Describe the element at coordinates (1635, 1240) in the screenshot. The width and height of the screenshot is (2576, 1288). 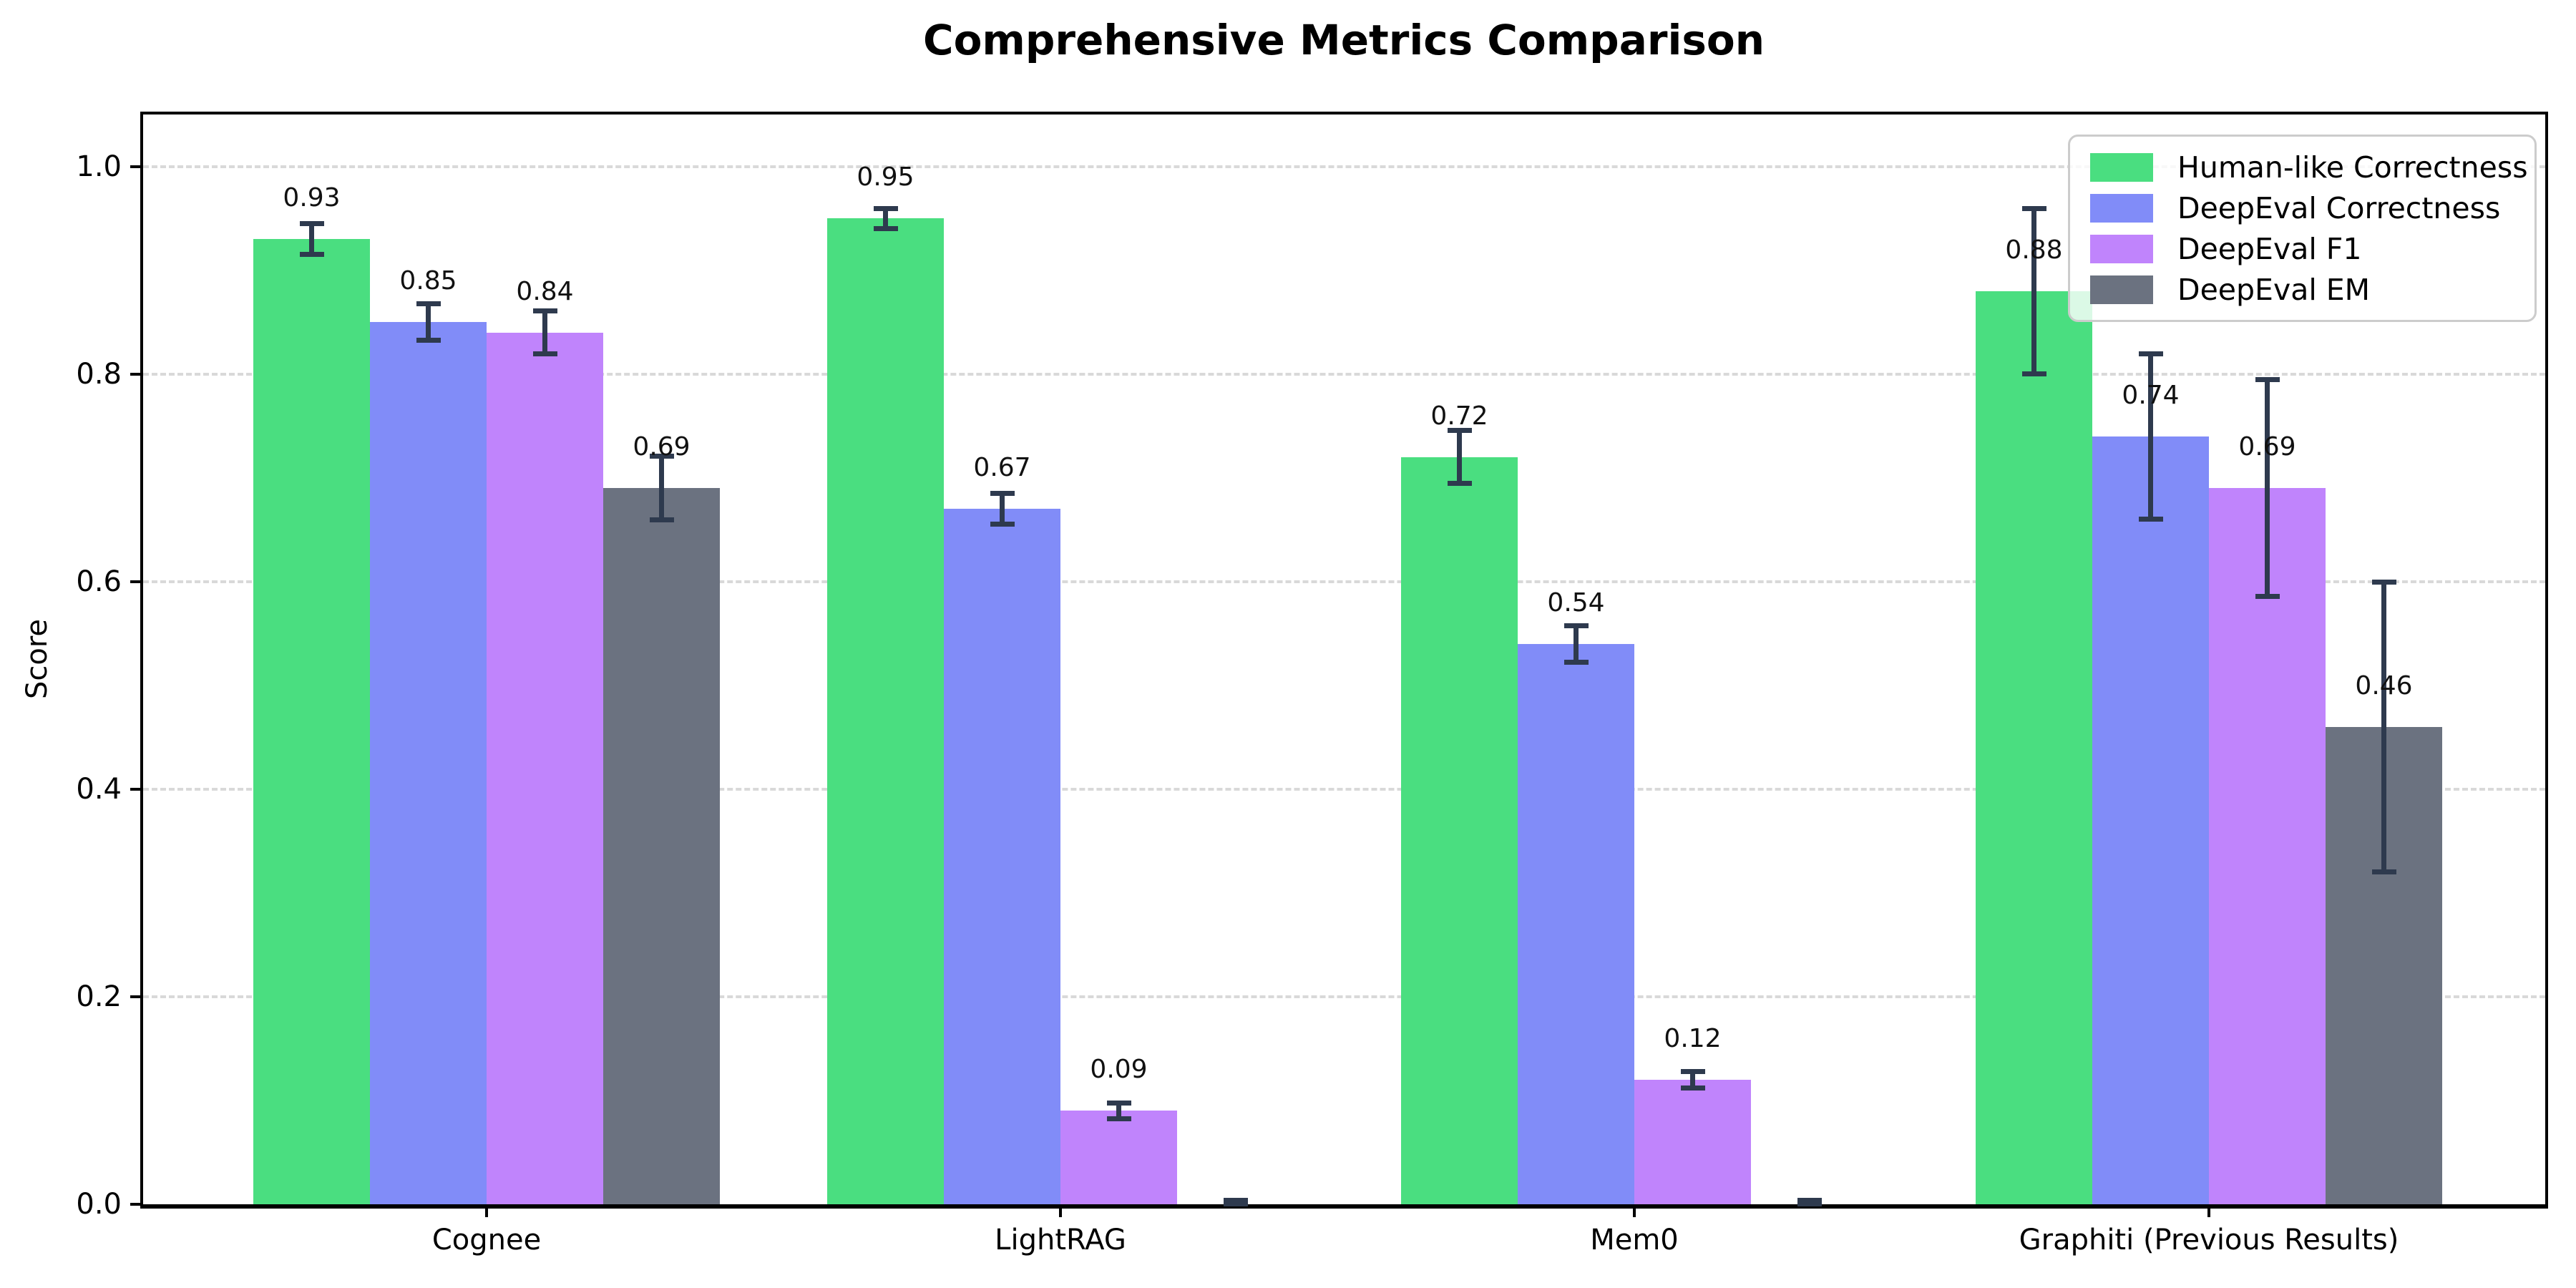
I see `x-tick-label: Mem0` at that location.